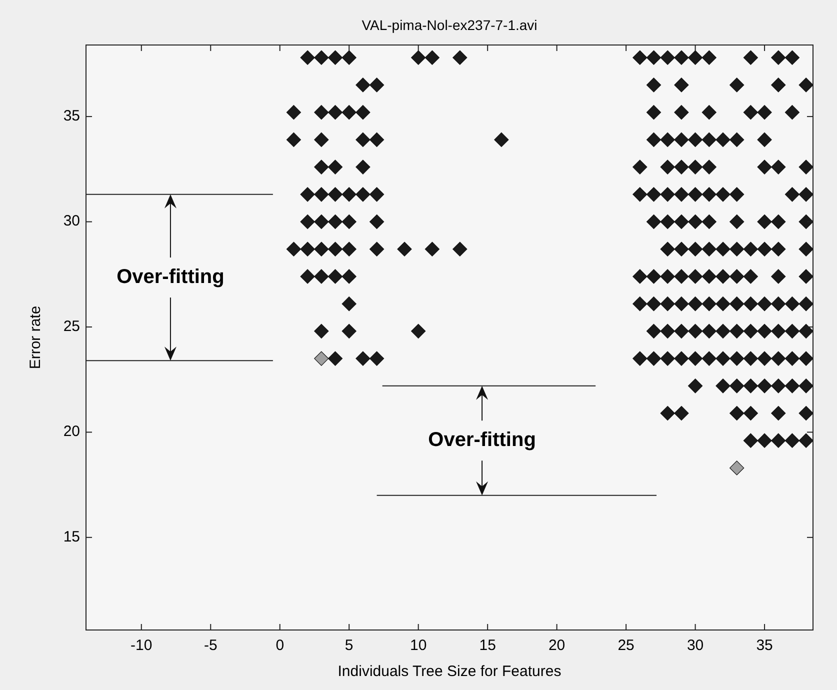  I want to click on y-tick-label: 15, so click(71, 537).